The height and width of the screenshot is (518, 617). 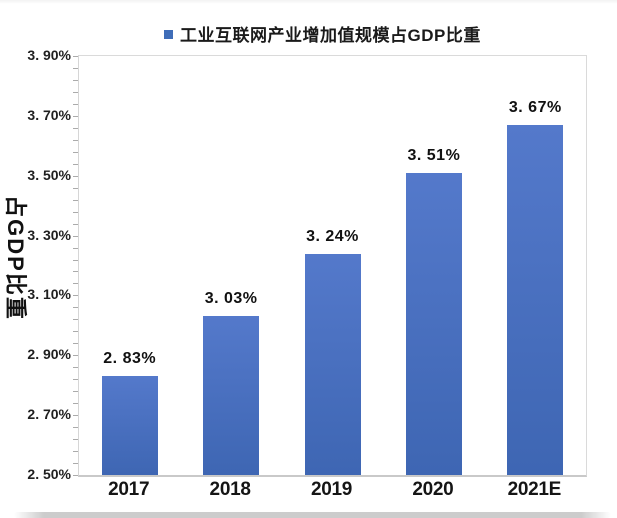 I want to click on top-edge-shading, so click(x=308, y=2).